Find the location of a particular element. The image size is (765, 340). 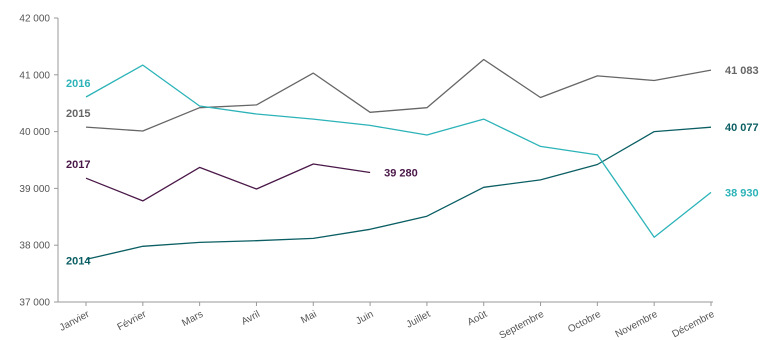

end-value-2015: 41 083 is located at coordinates (742, 71).